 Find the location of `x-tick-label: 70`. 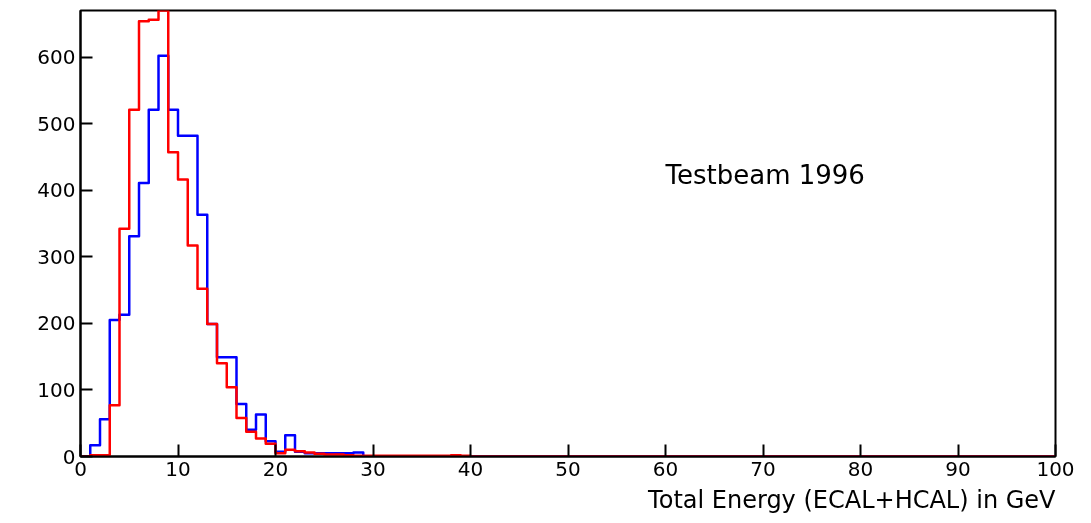

x-tick-label: 70 is located at coordinates (763, 468).